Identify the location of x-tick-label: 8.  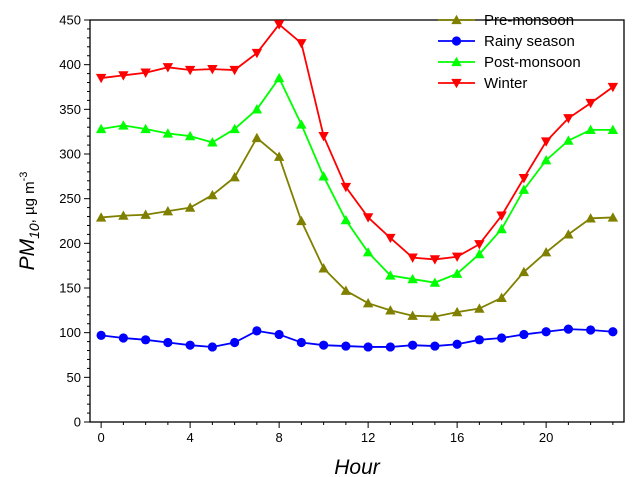
(279, 437).